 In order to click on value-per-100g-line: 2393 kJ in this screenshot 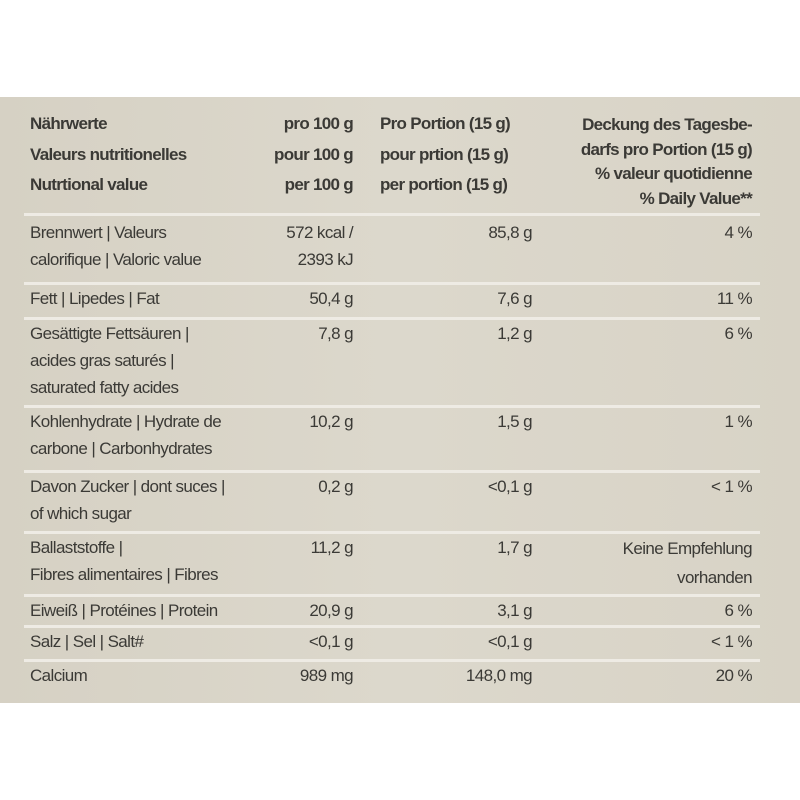, I will do `click(325, 259)`.